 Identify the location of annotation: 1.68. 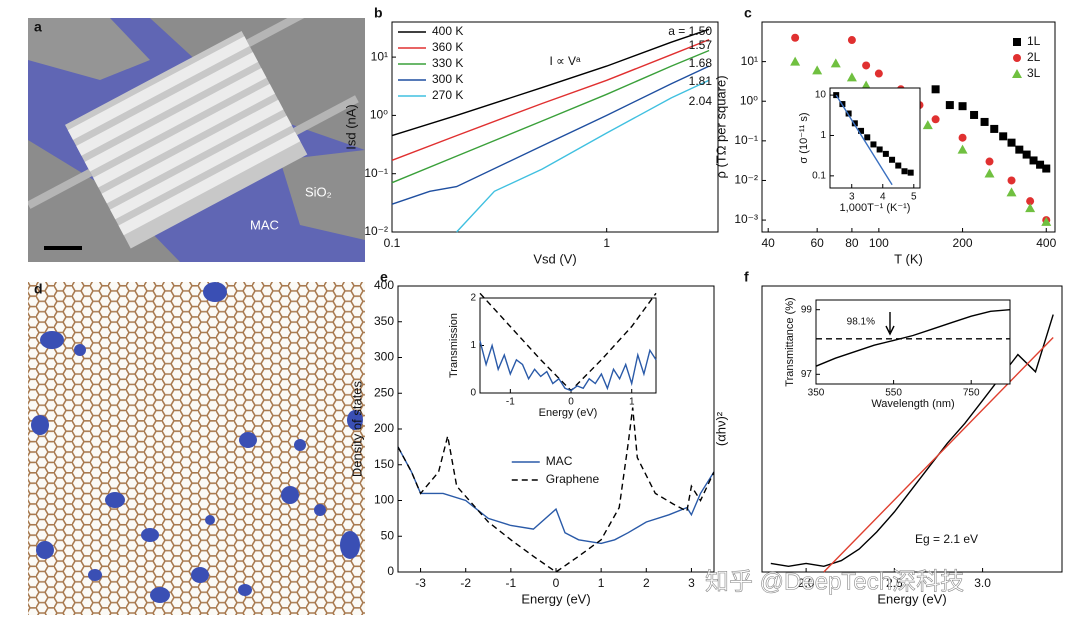
(701, 63).